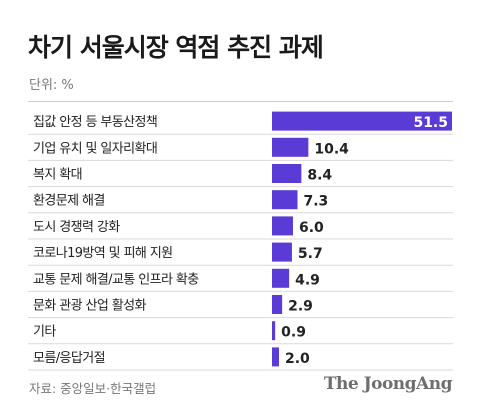 This screenshot has height=418, width=480. What do you see at coordinates (297, 359) in the screenshot?
I see `value-label: 2.0` at bounding box center [297, 359].